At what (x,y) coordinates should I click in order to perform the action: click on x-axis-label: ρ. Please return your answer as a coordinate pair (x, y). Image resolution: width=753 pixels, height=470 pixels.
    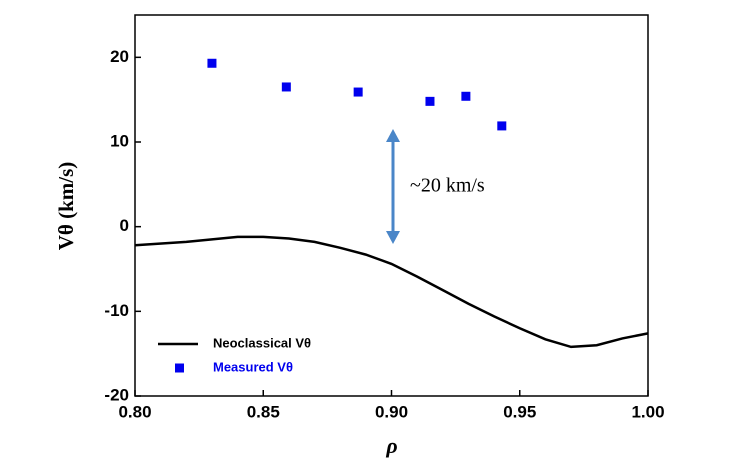
    Looking at the image, I should click on (391, 445).